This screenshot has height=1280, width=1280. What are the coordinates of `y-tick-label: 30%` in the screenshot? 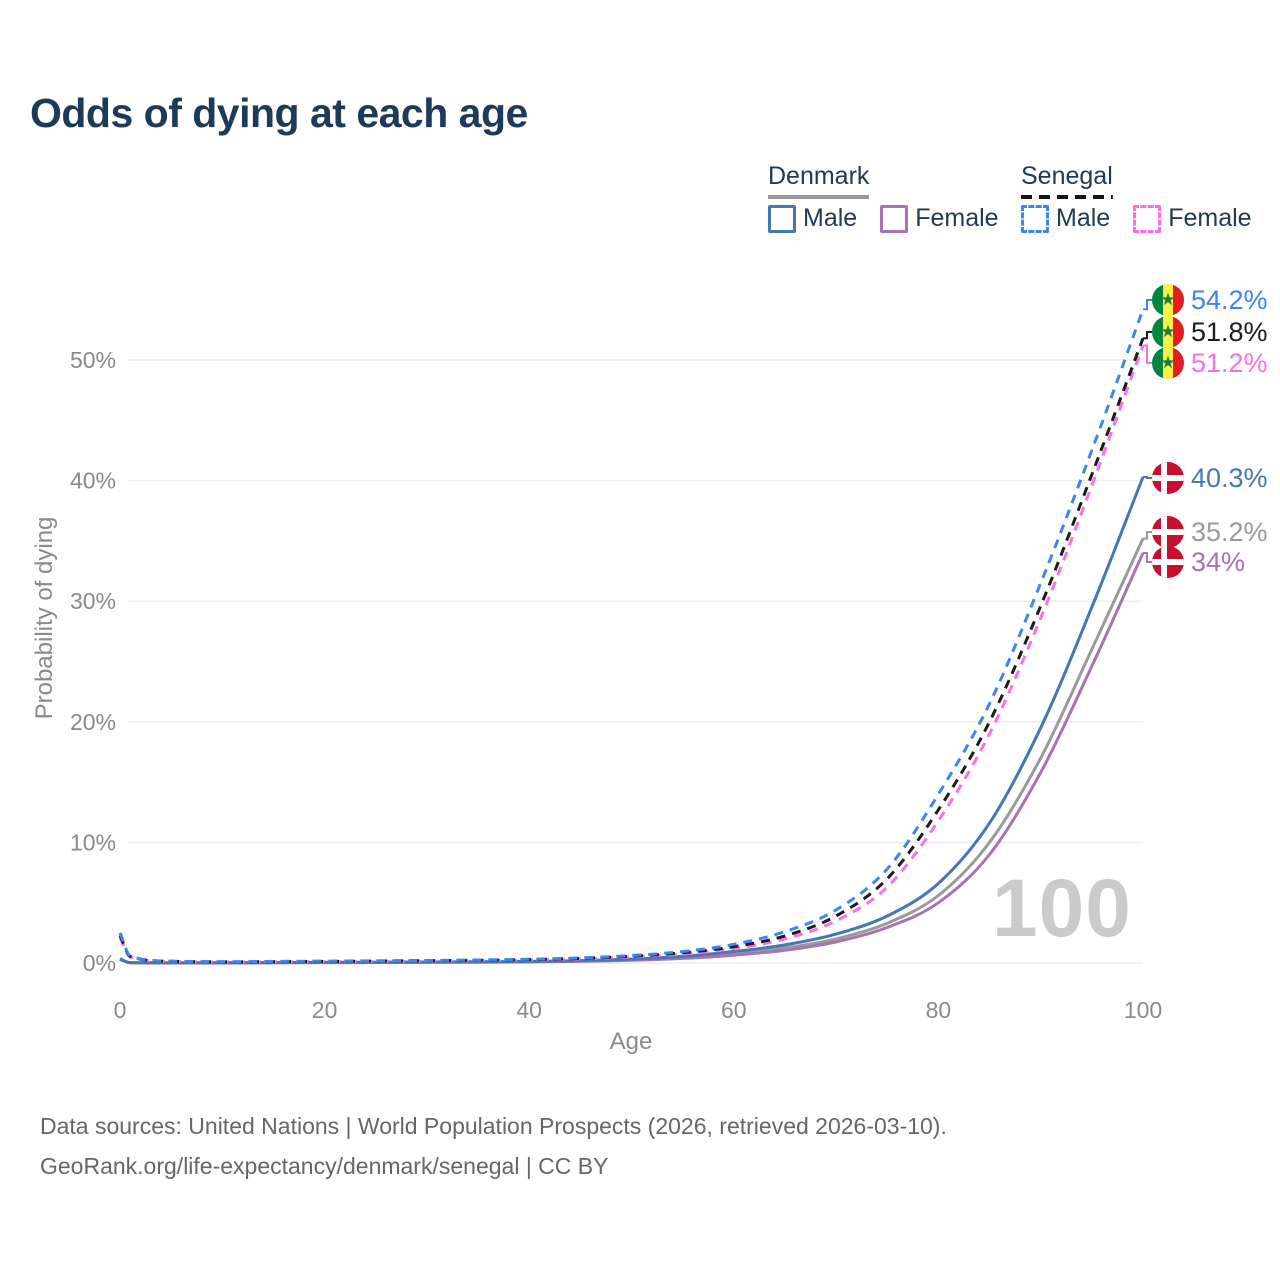 It's located at (93, 601).